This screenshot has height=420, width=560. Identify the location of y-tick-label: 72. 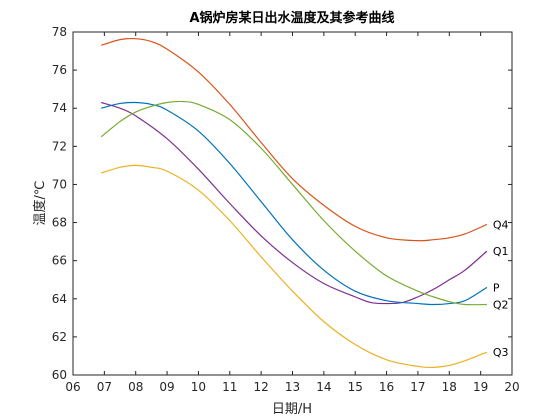
(59, 146).